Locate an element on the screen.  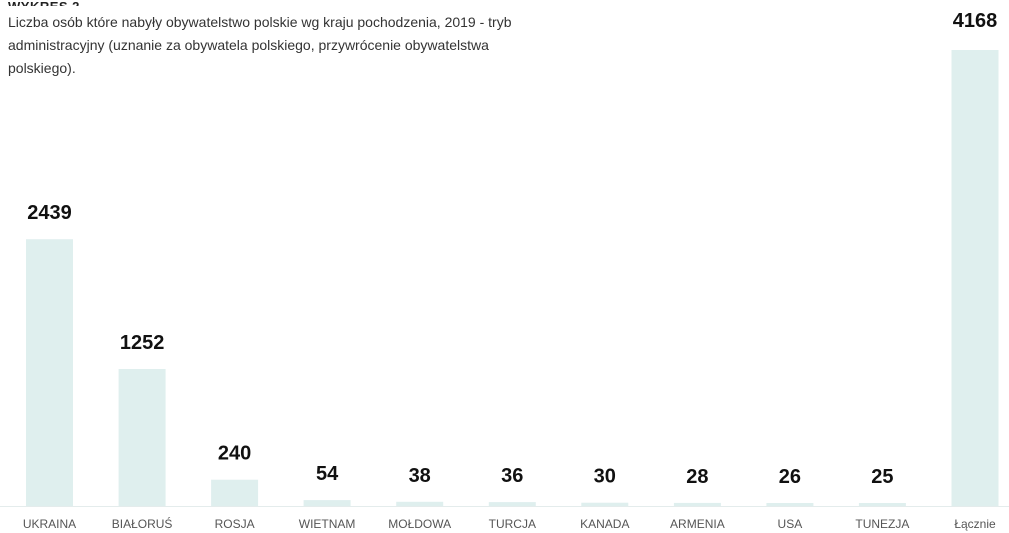
value-label-tunezja: 25 is located at coordinates (882, 477).